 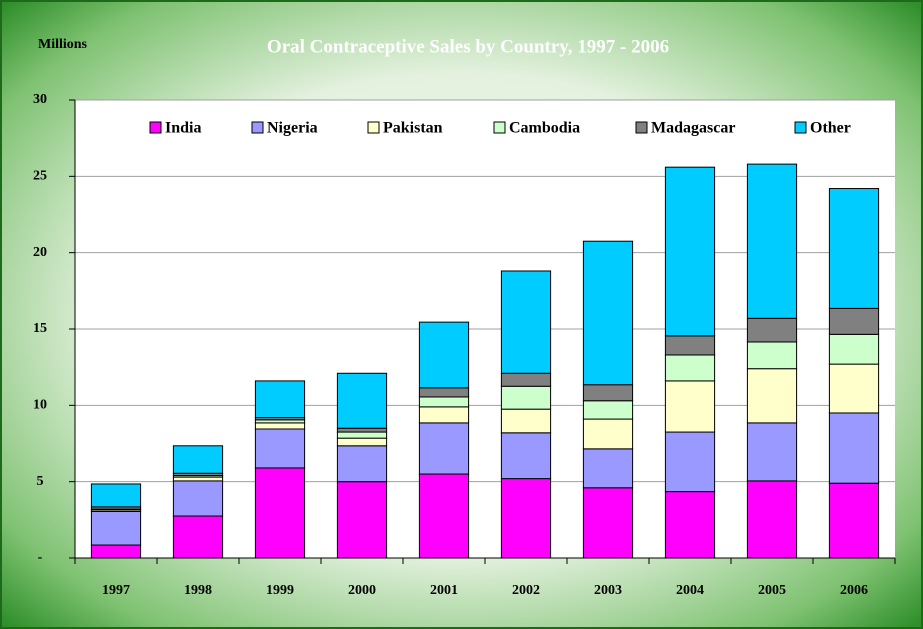 I want to click on y-tick-label: 5, so click(x=40, y=481).